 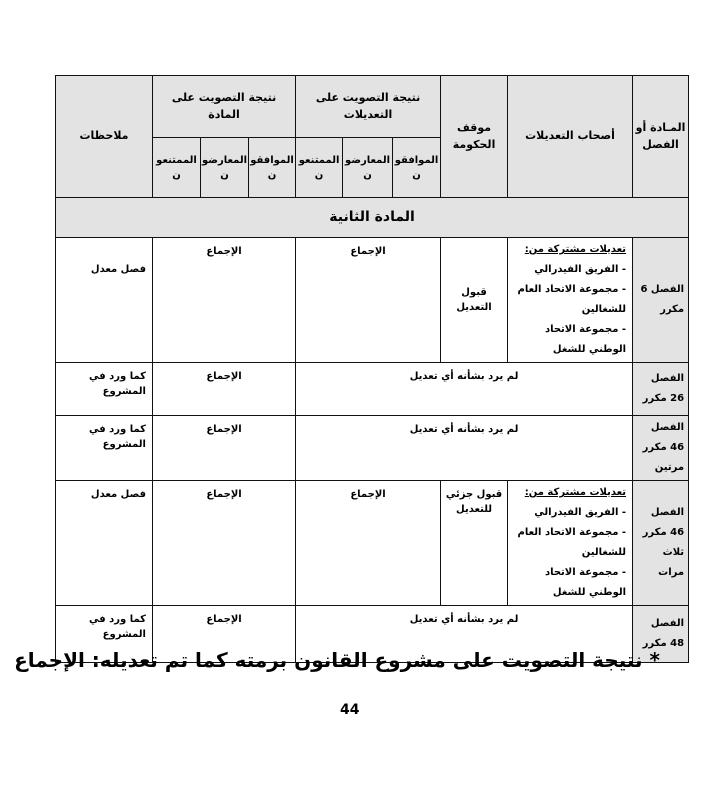 I want to click on chapter-cell: الفصل 46 مكرر ثلاث مرات, so click(x=661, y=543).